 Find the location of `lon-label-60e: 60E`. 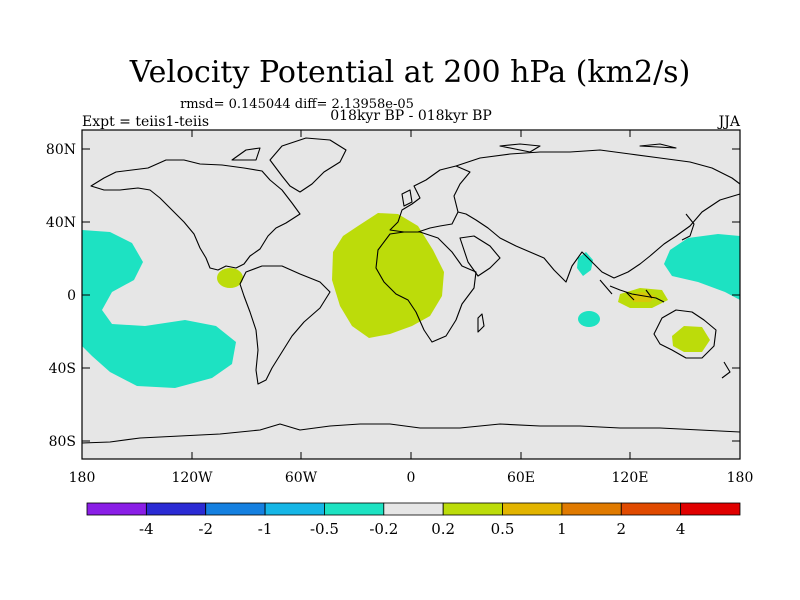

lon-label-60e: 60E is located at coordinates (521, 478).